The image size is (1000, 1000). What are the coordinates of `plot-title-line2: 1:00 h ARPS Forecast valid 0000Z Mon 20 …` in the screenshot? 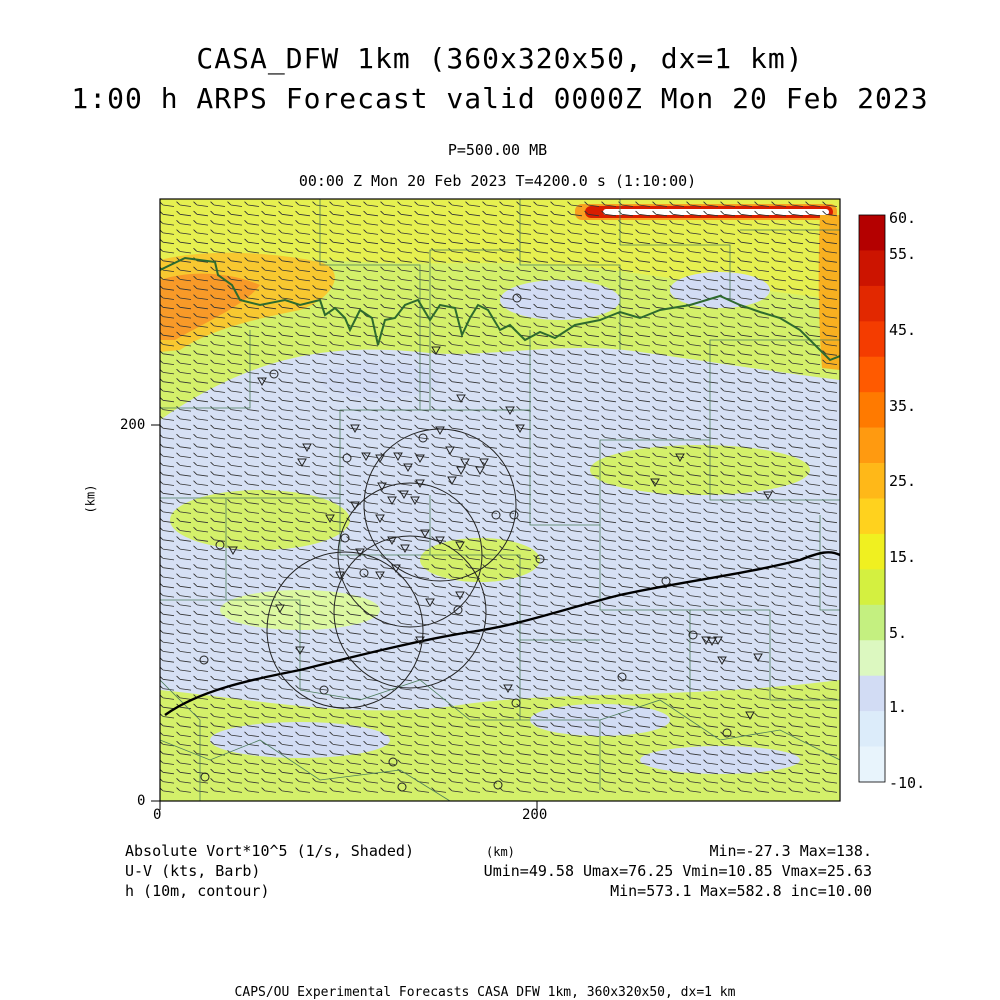 It's located at (500, 98).